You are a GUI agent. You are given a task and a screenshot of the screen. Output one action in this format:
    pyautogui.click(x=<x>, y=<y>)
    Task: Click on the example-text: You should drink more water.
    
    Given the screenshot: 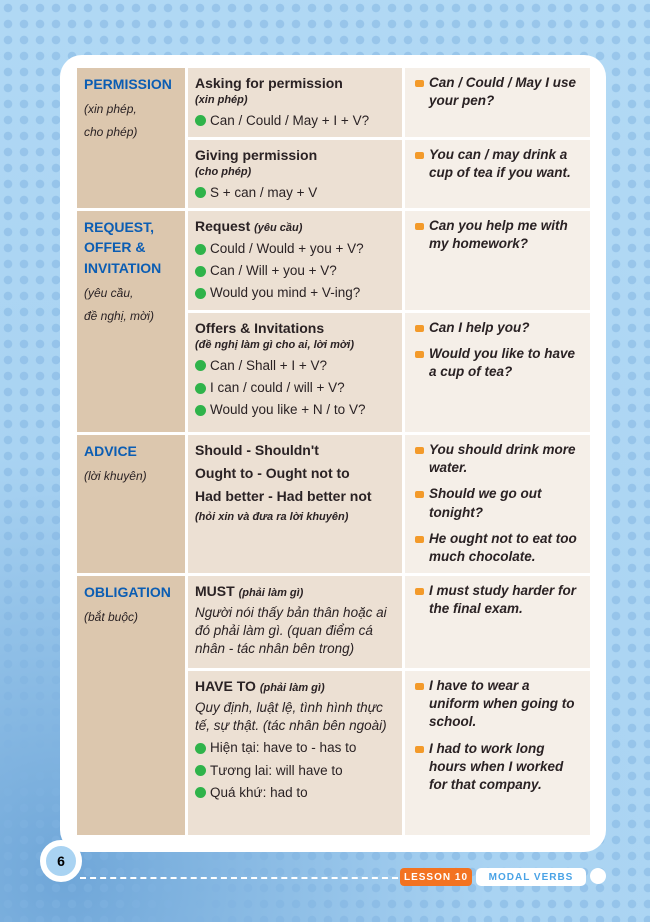 What is the action you would take?
    pyautogui.click(x=502, y=459)
    